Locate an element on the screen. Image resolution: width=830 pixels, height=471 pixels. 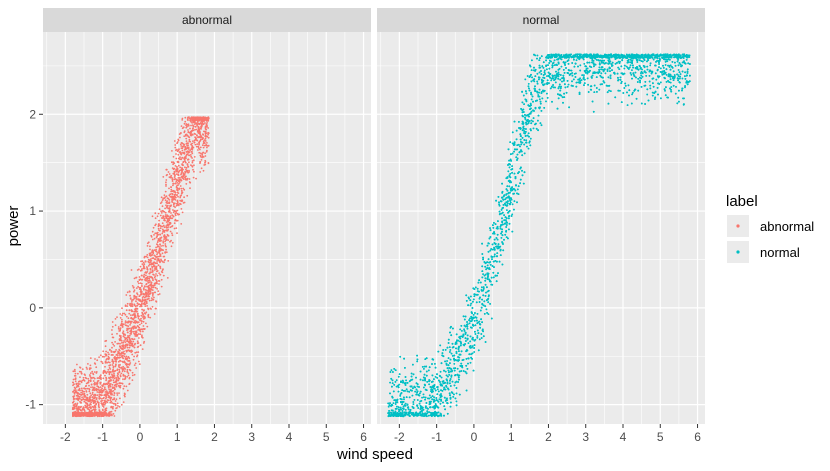
y-tick-label: 1 is located at coordinates (32, 211).